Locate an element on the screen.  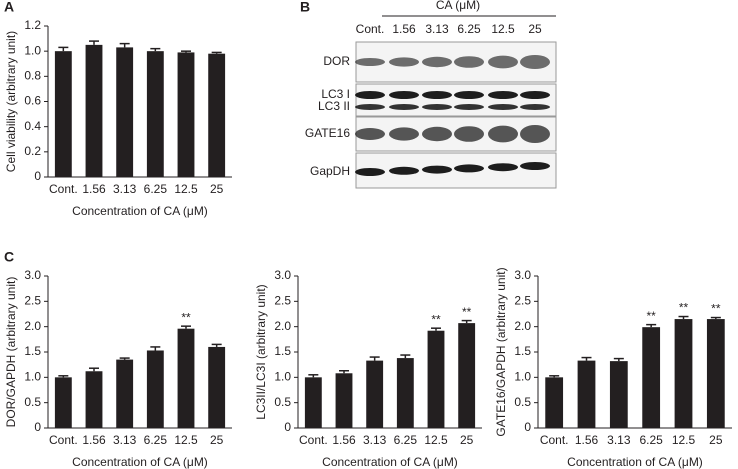
lane-label: 3.13 is located at coordinates (437, 29).